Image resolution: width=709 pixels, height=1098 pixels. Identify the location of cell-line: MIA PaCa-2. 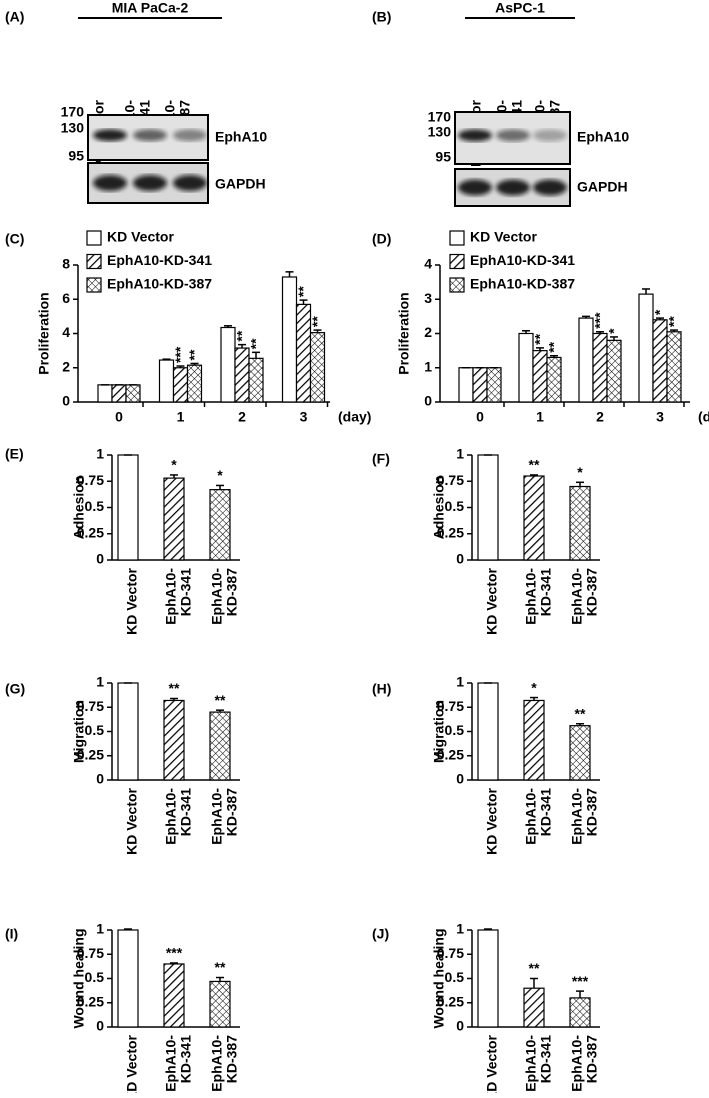
(150, 8).